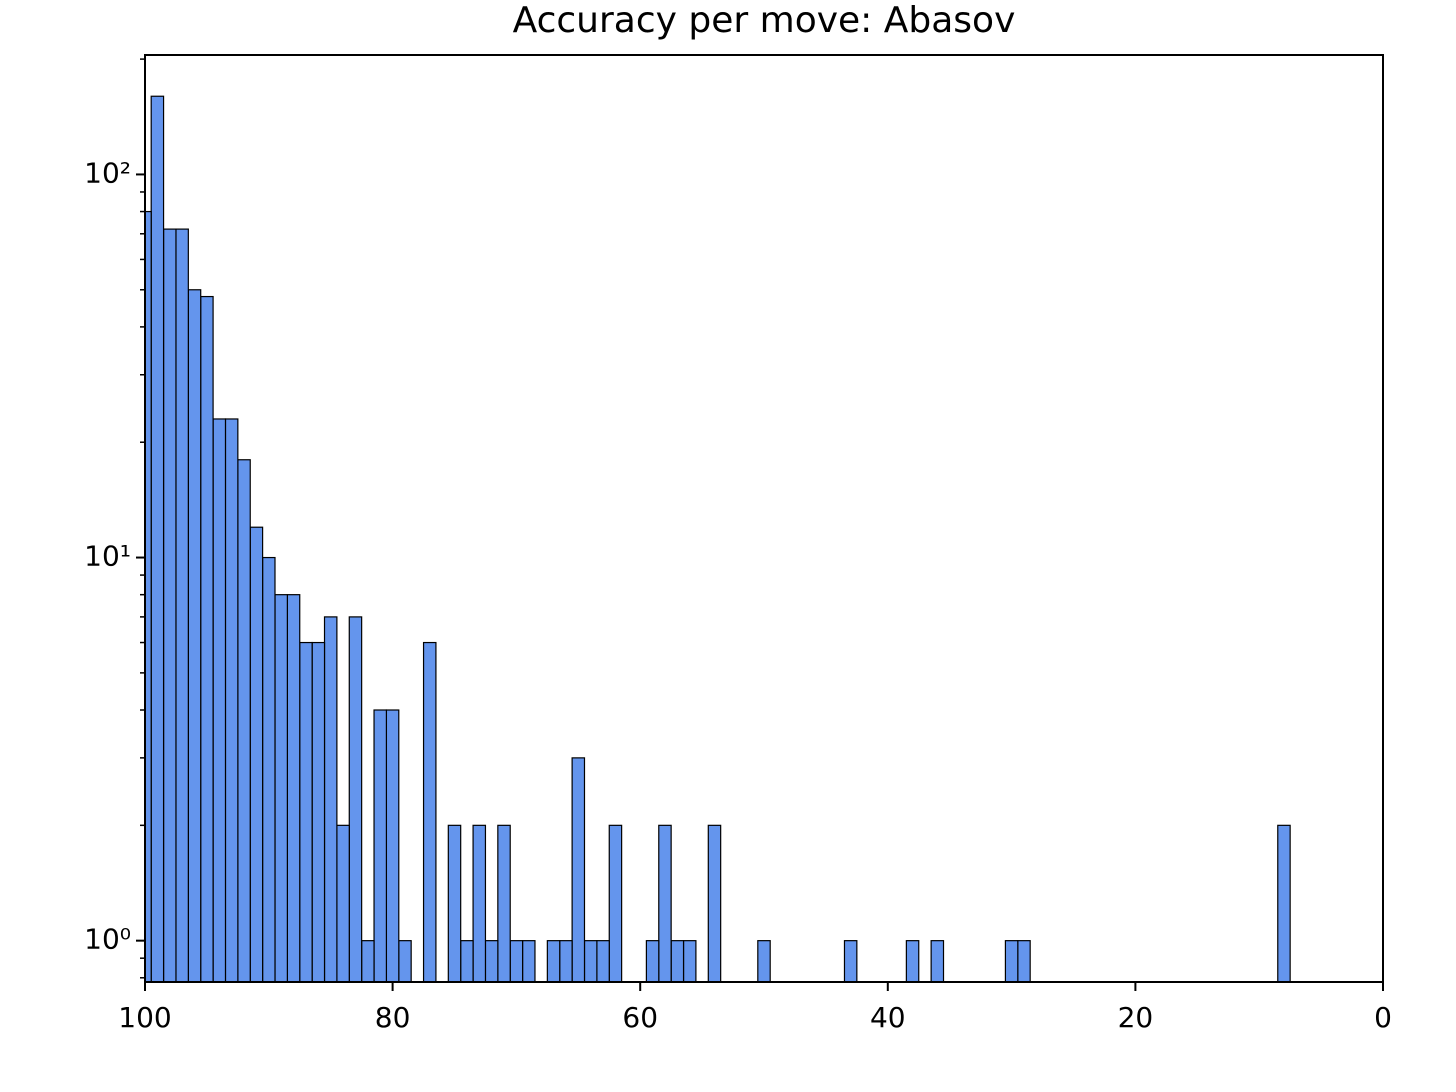 Image resolution: width=1456 pixels, height=1092 pixels. I want to click on x-tick-label: 40, so click(888, 1017).